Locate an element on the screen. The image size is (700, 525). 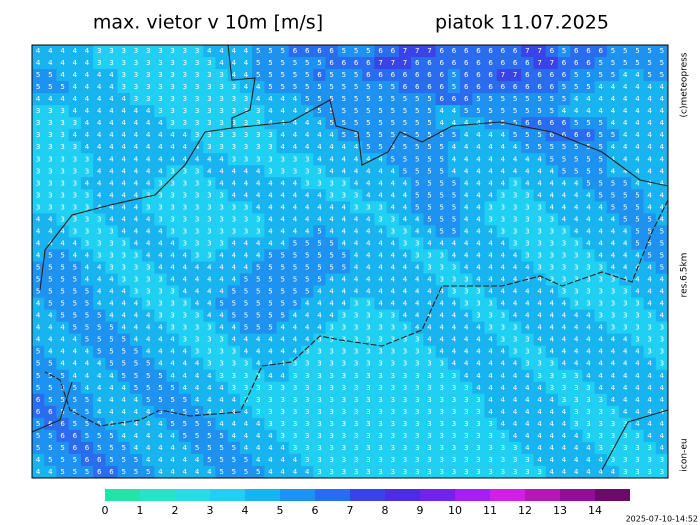
colorbar-label: 11 is located at coordinates (490, 510).